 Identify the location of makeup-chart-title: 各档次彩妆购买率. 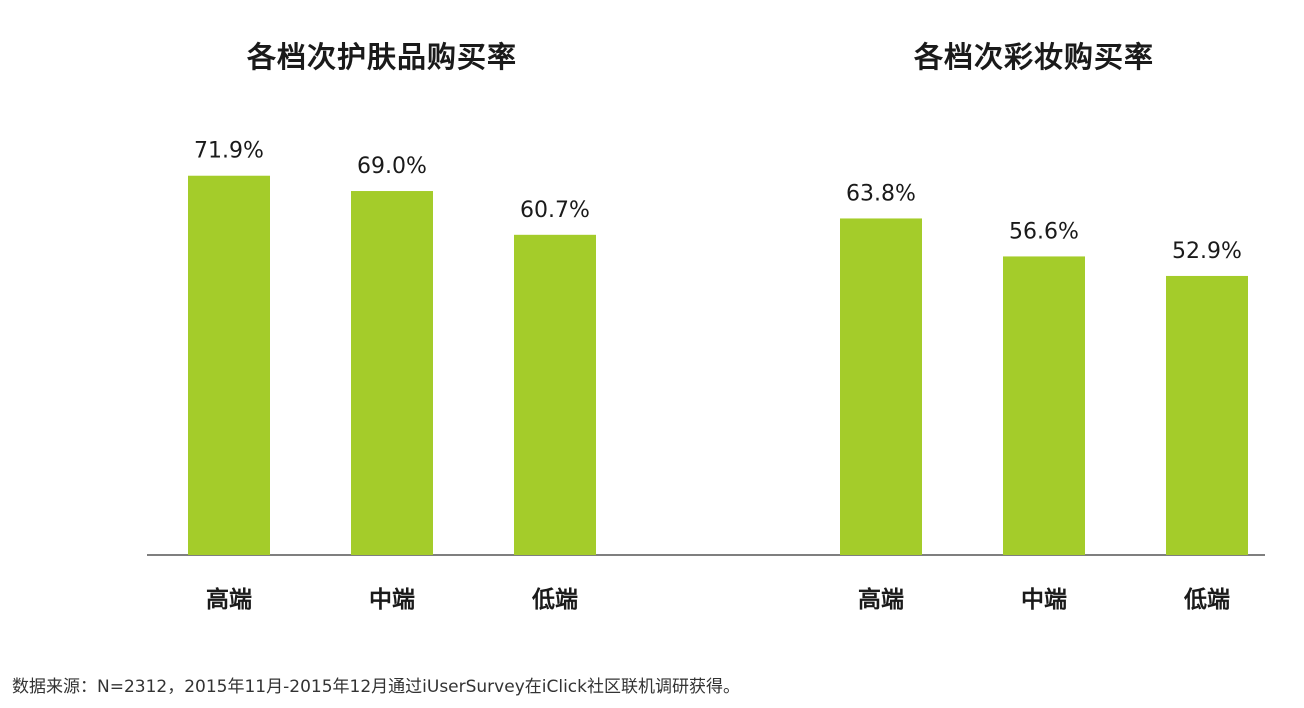
(1033, 57).